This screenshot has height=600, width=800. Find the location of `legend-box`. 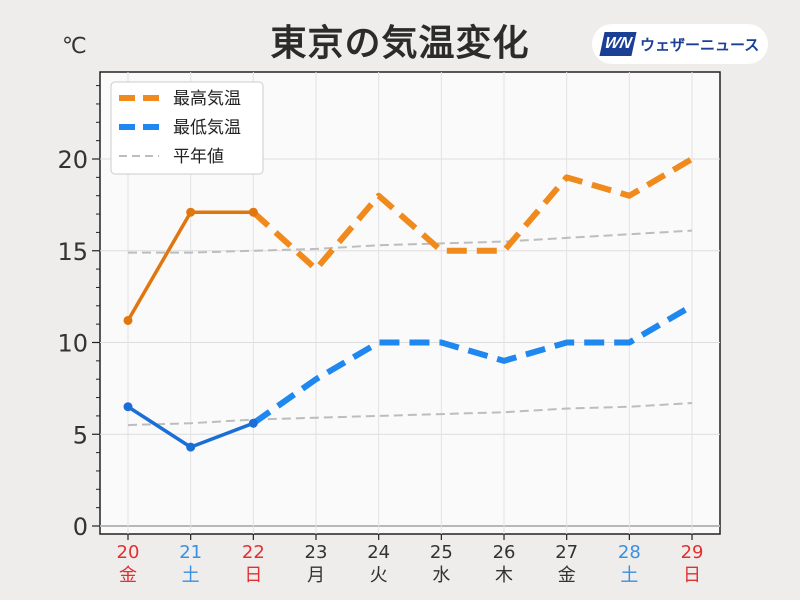

legend-box is located at coordinates (187, 128).